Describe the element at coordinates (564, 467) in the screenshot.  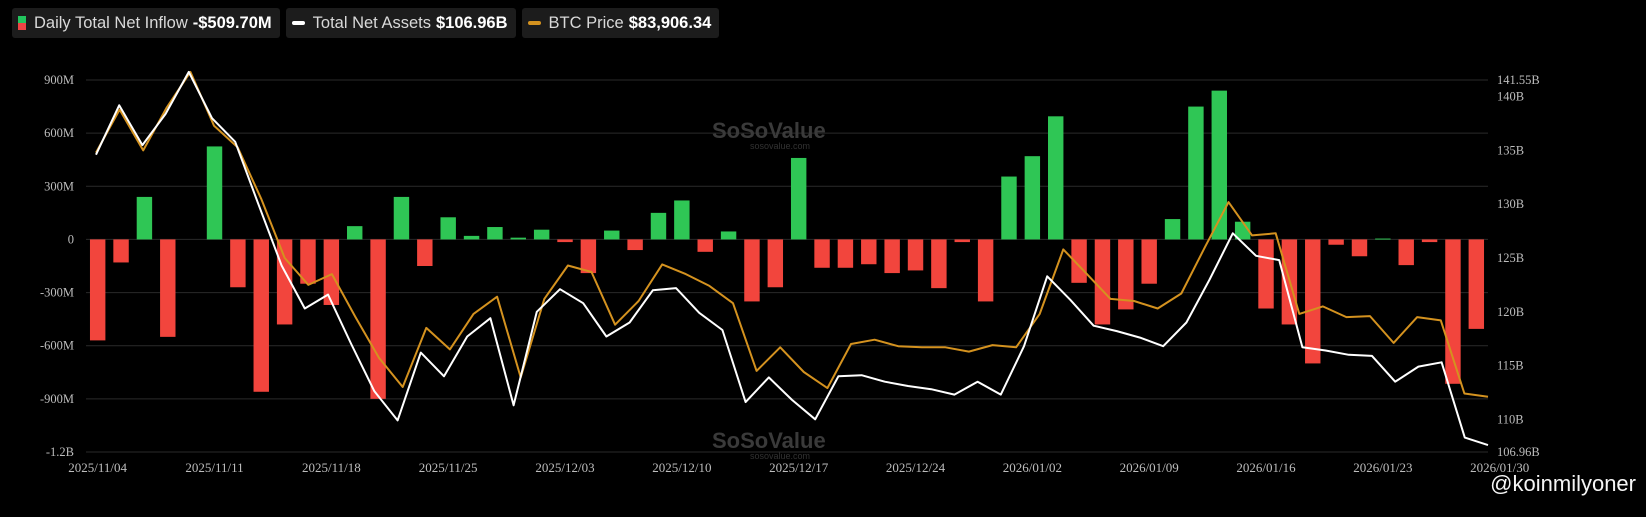
I see `x-axis-tick-label: 2025/12/03` at that location.